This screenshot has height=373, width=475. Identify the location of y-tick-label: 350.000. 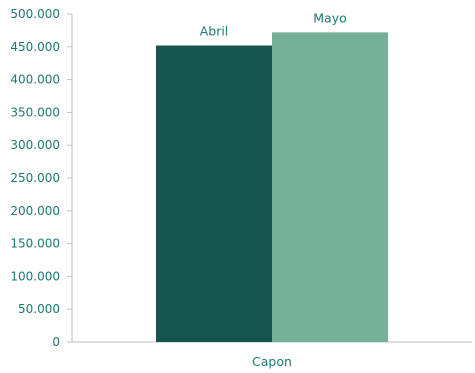
(35, 112).